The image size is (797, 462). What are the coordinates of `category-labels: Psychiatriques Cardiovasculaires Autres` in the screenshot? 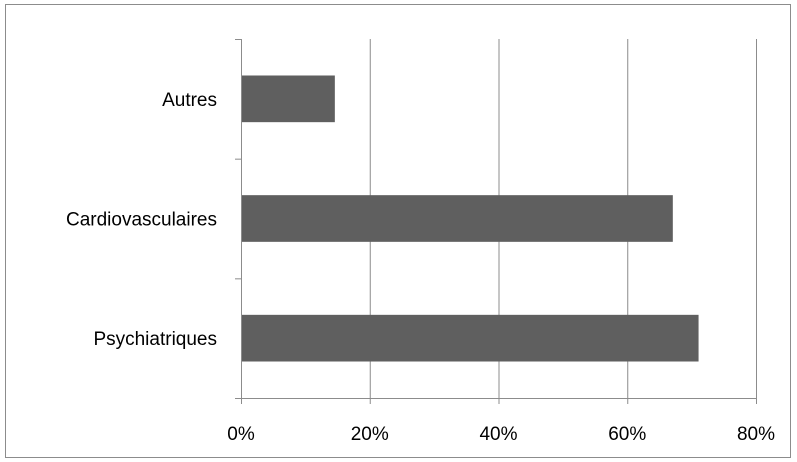 It's located at (141, 220).